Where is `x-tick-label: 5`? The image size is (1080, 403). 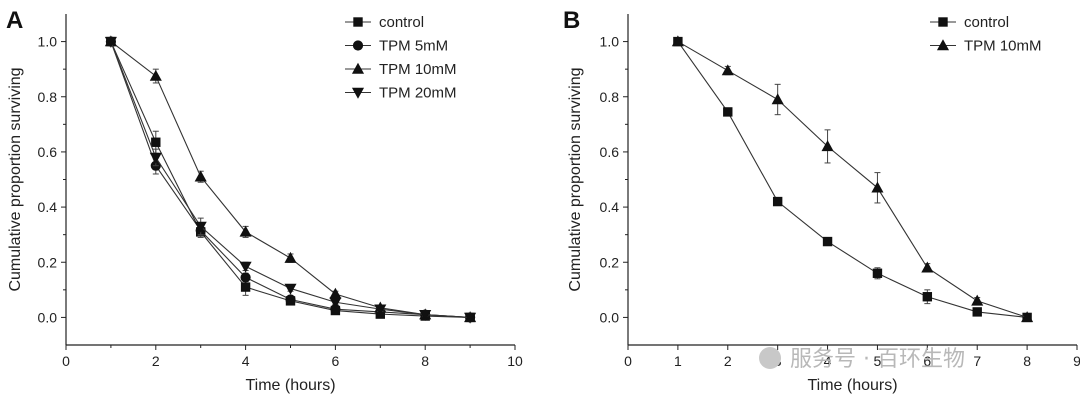 x-tick-label: 5 is located at coordinates (878, 361).